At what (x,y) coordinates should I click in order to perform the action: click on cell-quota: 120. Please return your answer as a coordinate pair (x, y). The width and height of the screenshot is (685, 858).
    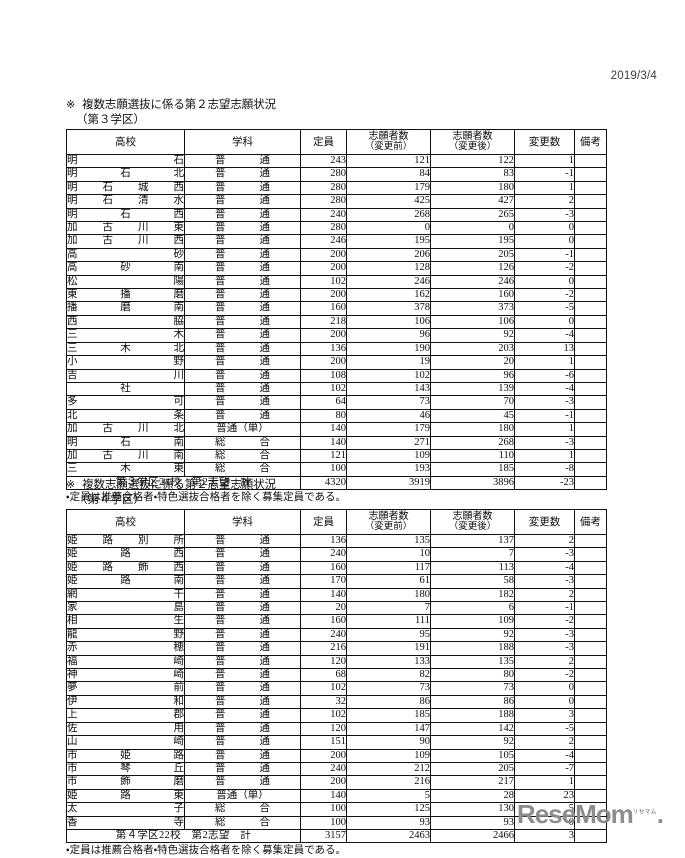
    Looking at the image, I should click on (323, 662).